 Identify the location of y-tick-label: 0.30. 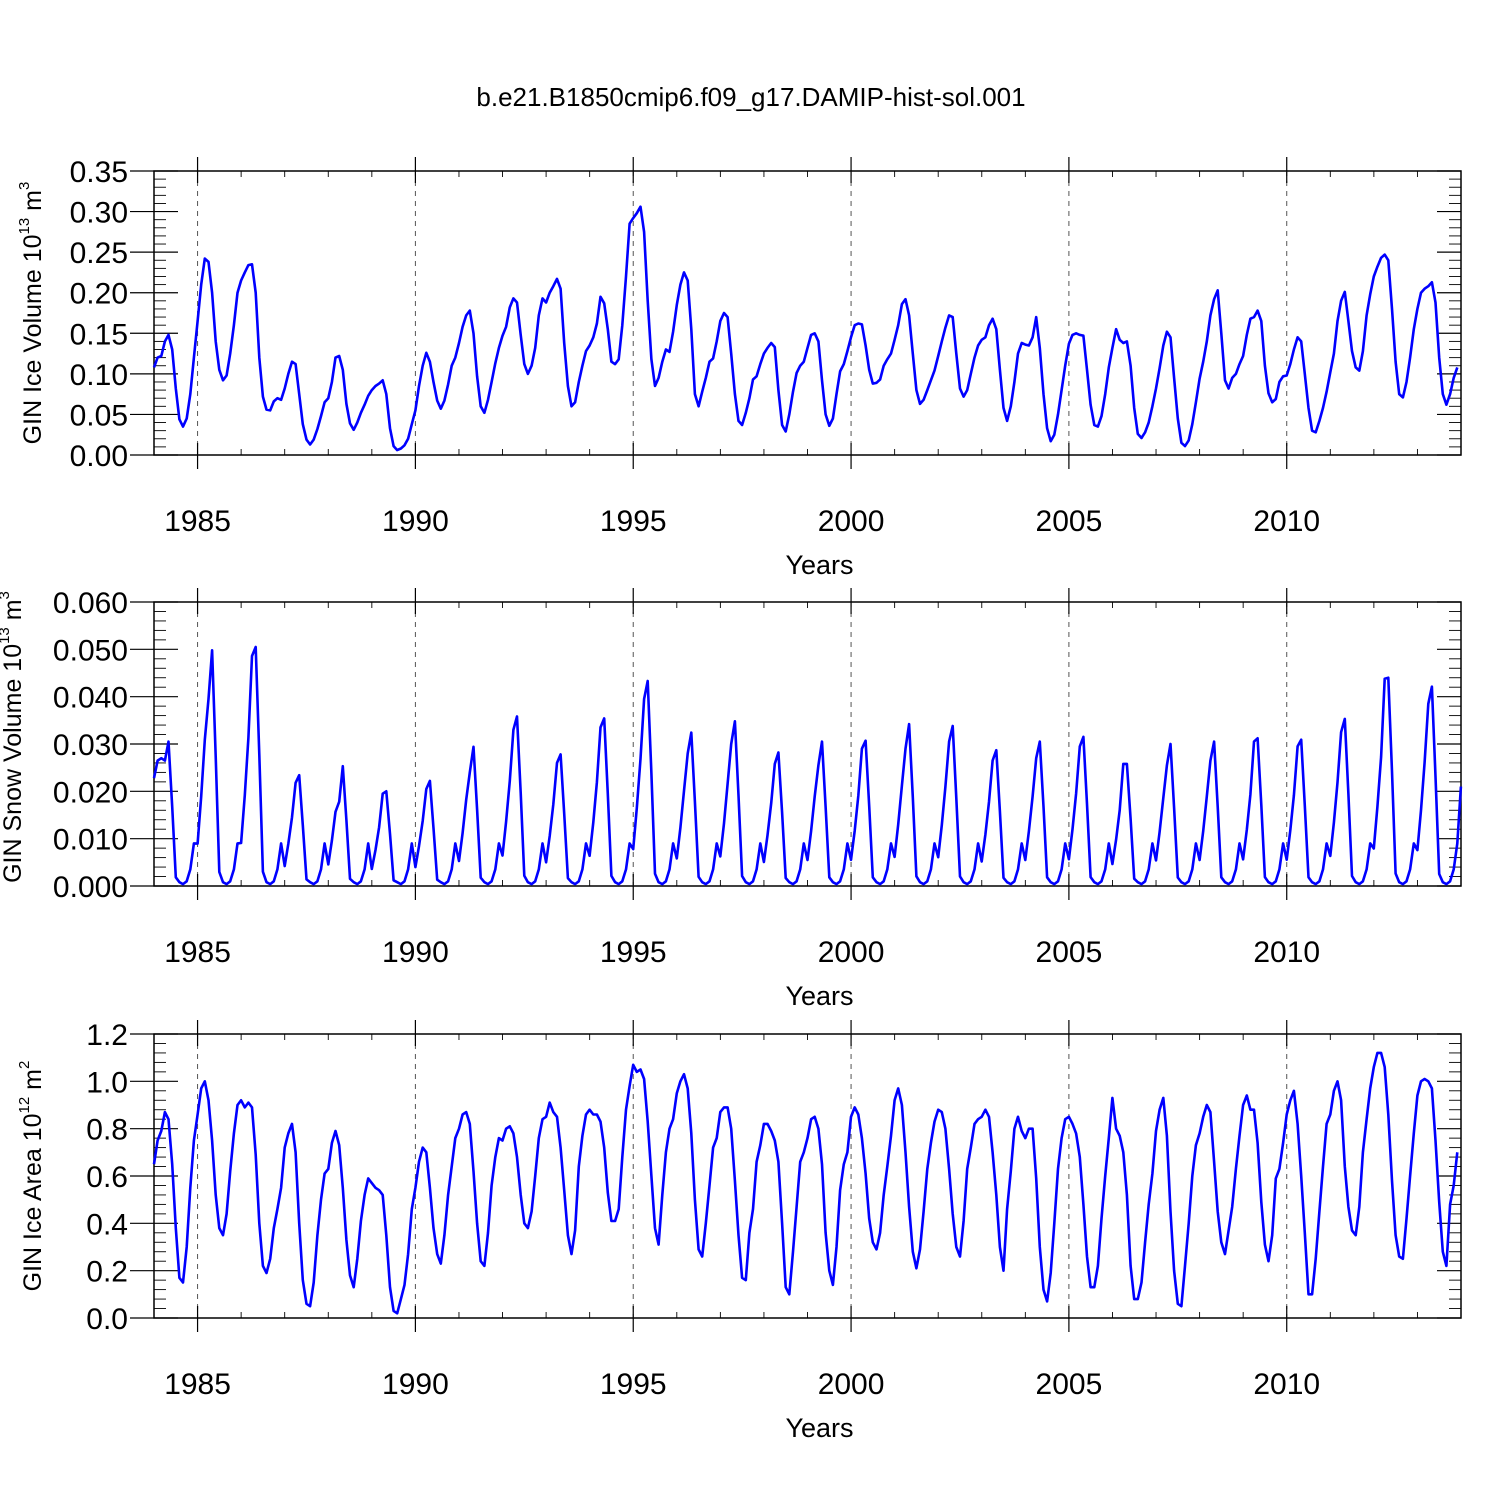
(99, 213).